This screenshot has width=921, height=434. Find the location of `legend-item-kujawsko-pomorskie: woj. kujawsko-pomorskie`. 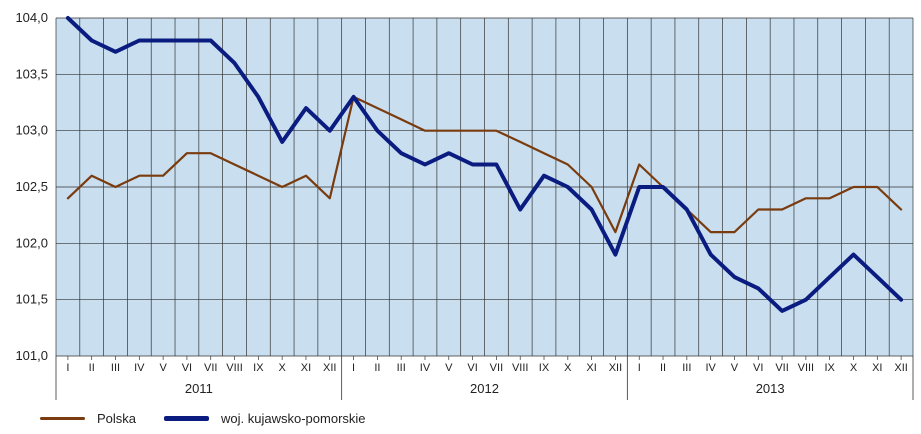

legend-item-kujawsko-pomorskie: woj. kujawsko-pomorskie is located at coordinates (265, 418).